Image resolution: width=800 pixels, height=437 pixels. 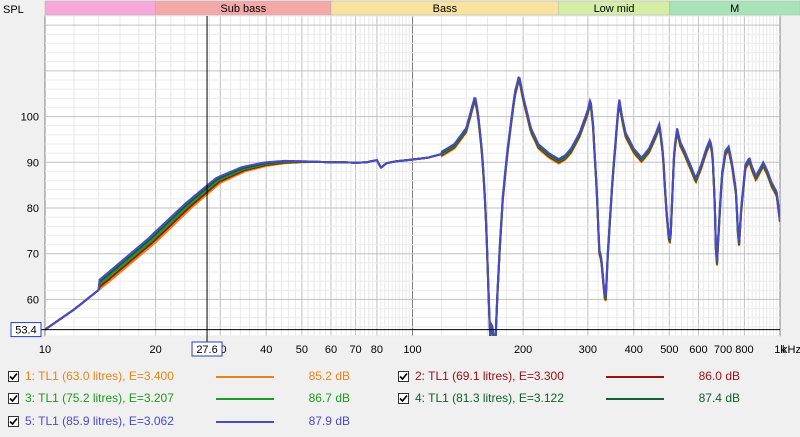 I want to click on y-tick-label: 90, so click(x=33, y=163).